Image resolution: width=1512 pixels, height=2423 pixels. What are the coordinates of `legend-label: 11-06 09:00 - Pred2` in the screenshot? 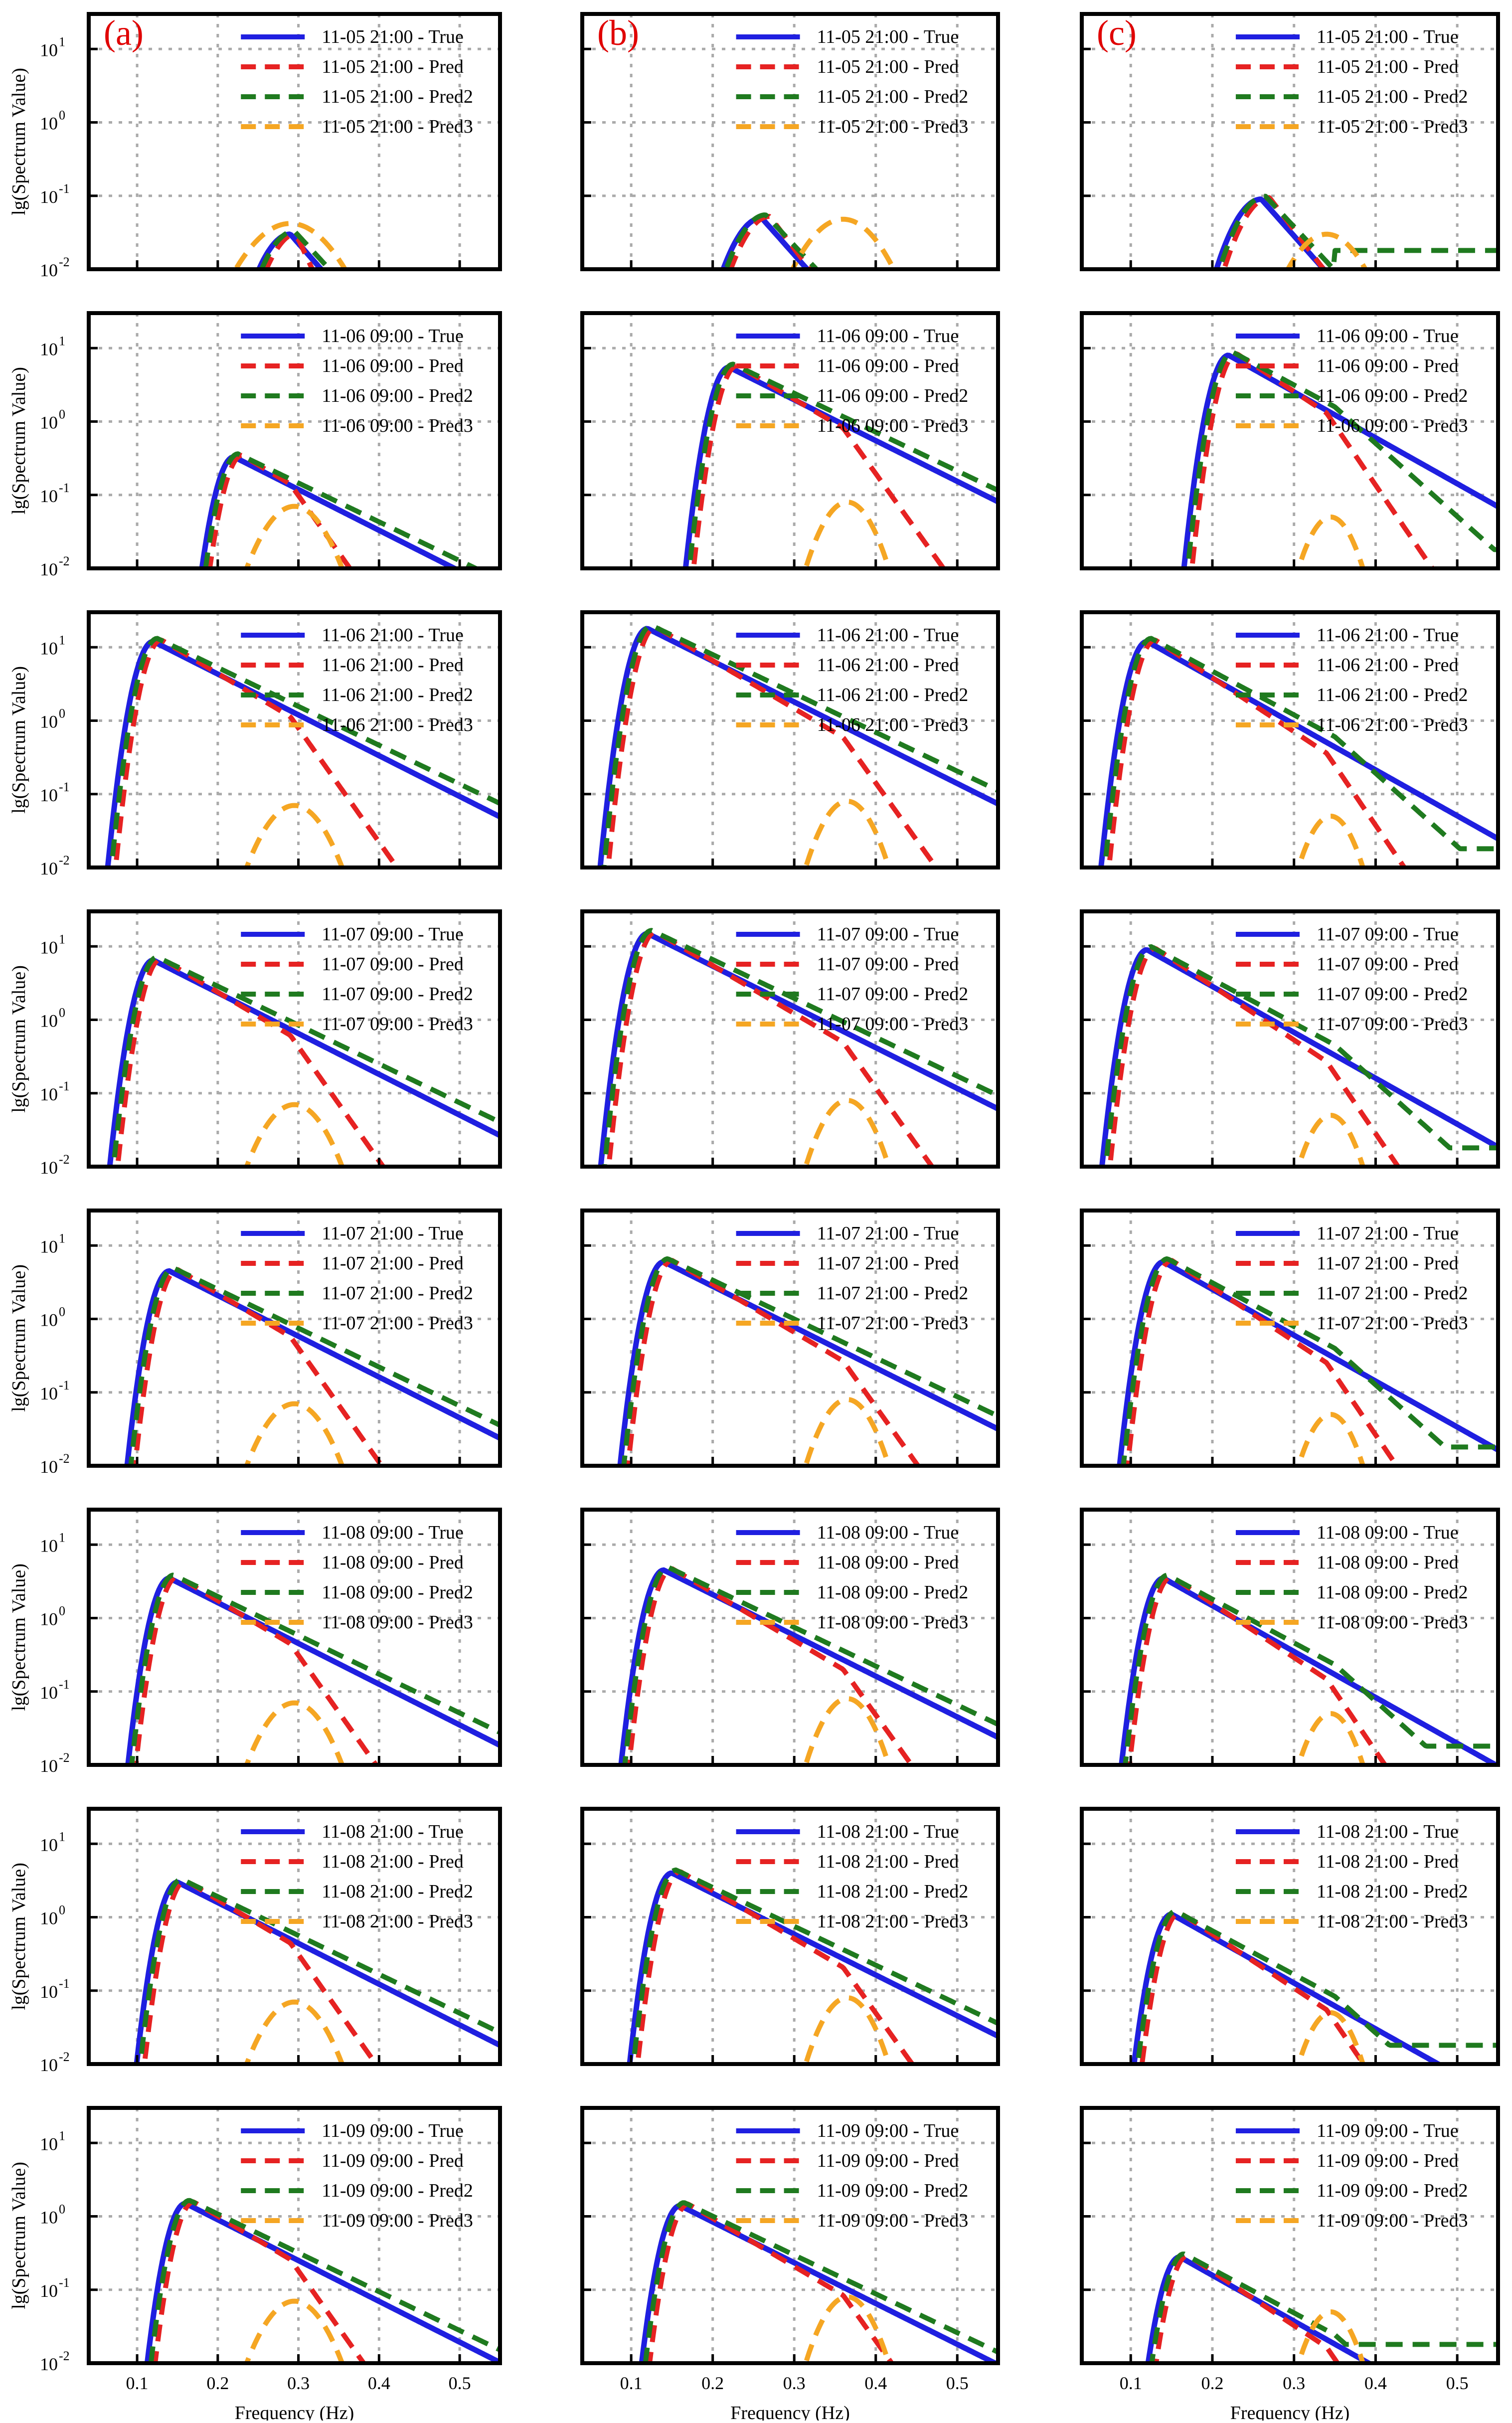 It's located at (397, 395).